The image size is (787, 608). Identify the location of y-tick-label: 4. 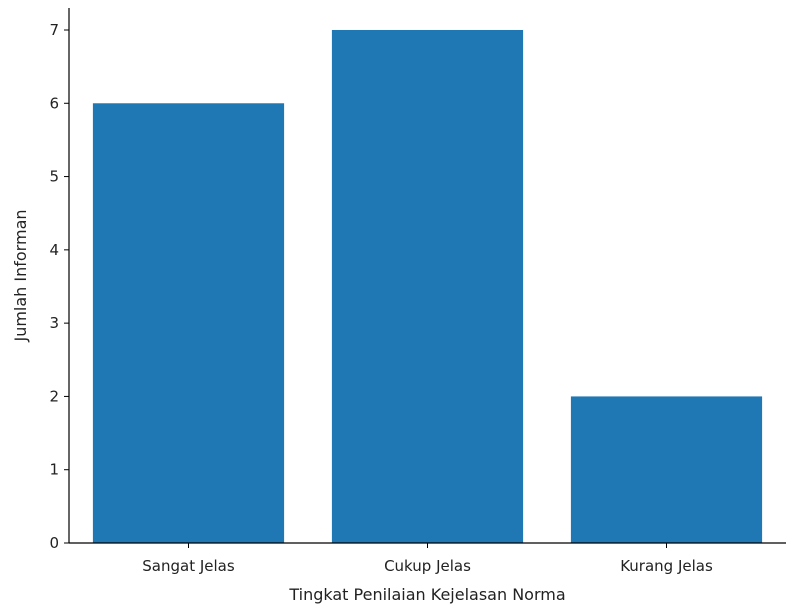
(54, 250).